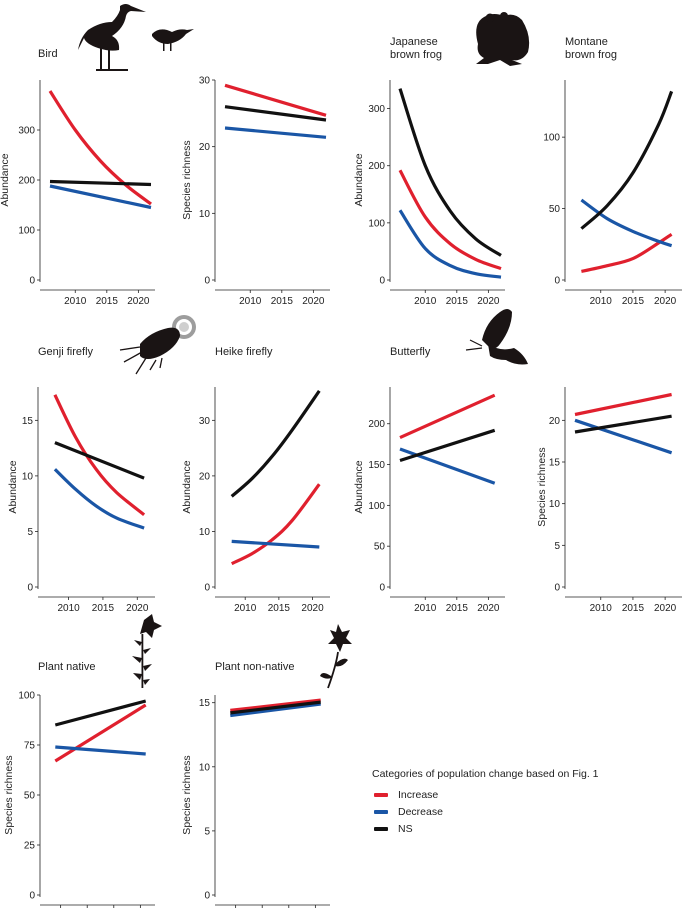 Image resolution: width=685 pixels, height=909 pixels. Describe the element at coordinates (30, 746) in the screenshot. I see `y-tick-label: 75` at that location.